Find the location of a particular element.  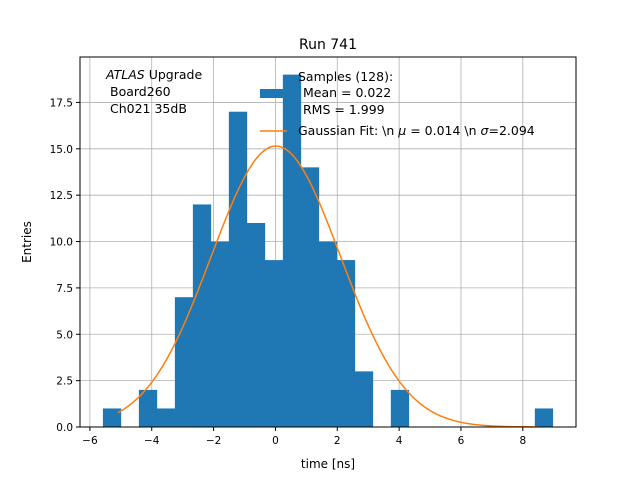

annotation: ATLAS Upgrade Board260 Ch021 35dB is located at coordinates (153, 91).